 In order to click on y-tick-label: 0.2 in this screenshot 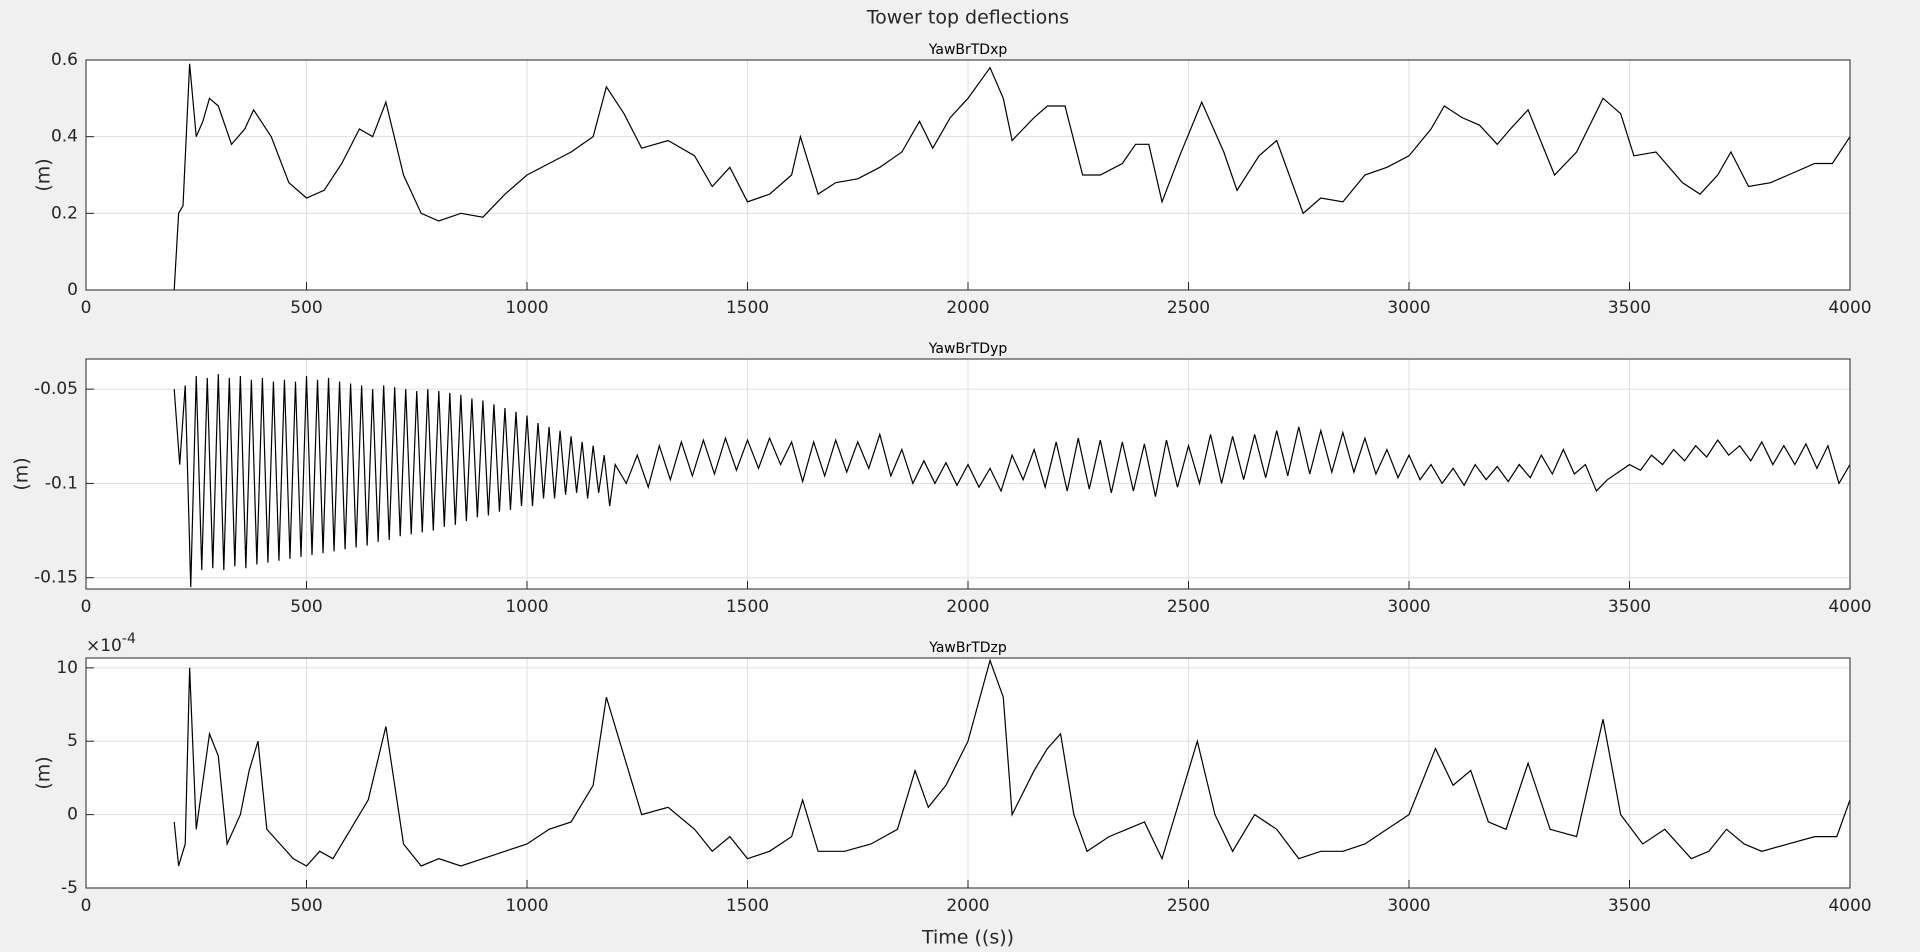, I will do `click(64, 213)`.